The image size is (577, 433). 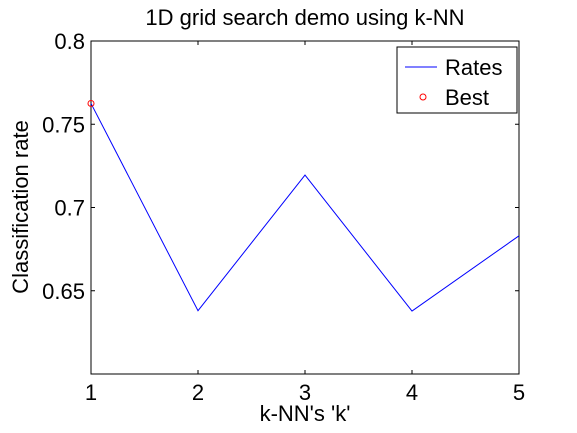 I want to click on x-tick-label: 2, so click(x=198, y=392).